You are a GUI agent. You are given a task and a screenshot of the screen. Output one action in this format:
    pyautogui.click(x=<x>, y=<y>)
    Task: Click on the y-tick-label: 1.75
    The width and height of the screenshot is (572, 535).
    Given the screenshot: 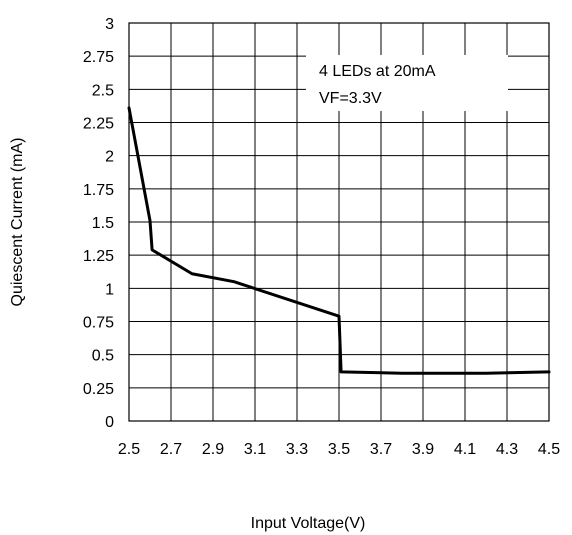 What is the action you would take?
    pyautogui.click(x=98, y=190)
    